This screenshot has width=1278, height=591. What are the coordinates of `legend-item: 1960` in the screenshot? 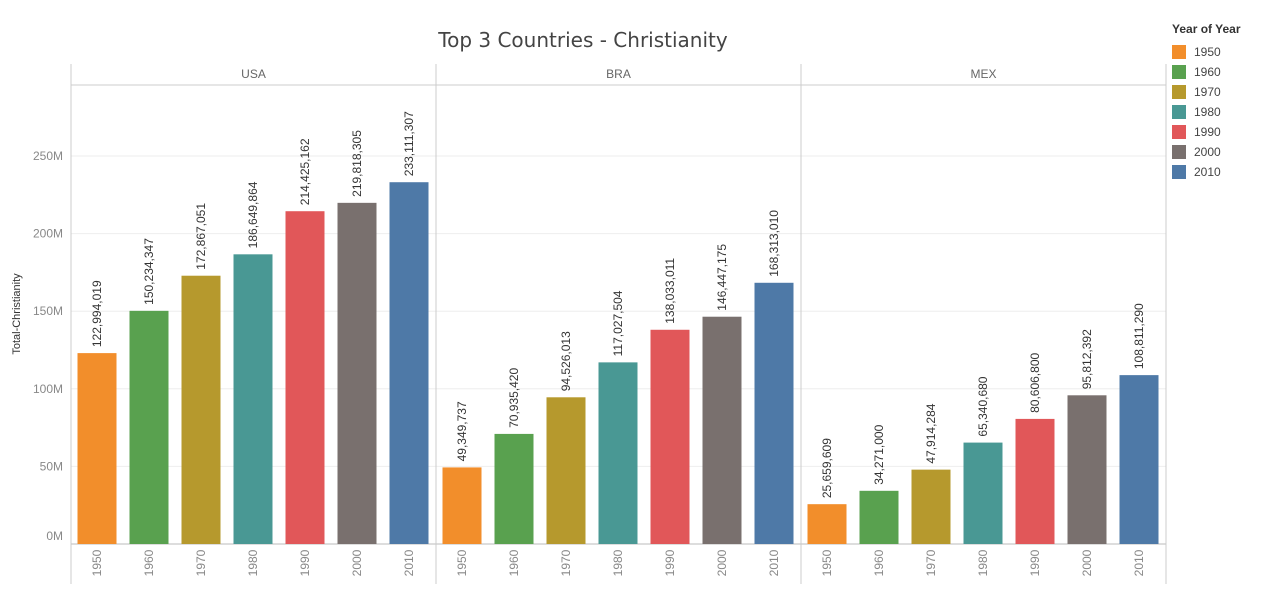 It's located at (1222, 72).